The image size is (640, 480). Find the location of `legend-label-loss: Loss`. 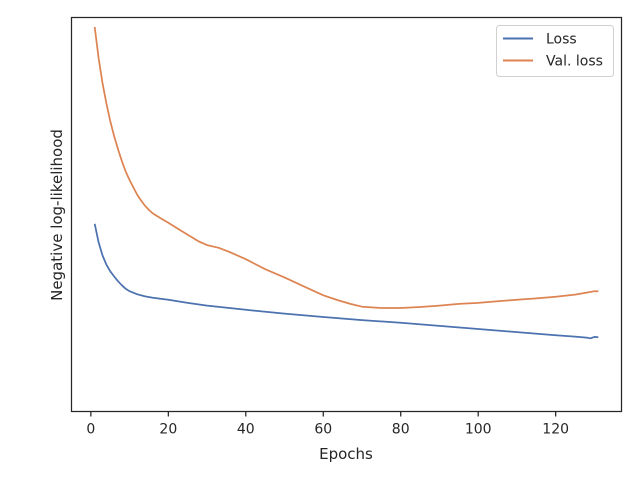

legend-label-loss: Loss is located at coordinates (561, 40).